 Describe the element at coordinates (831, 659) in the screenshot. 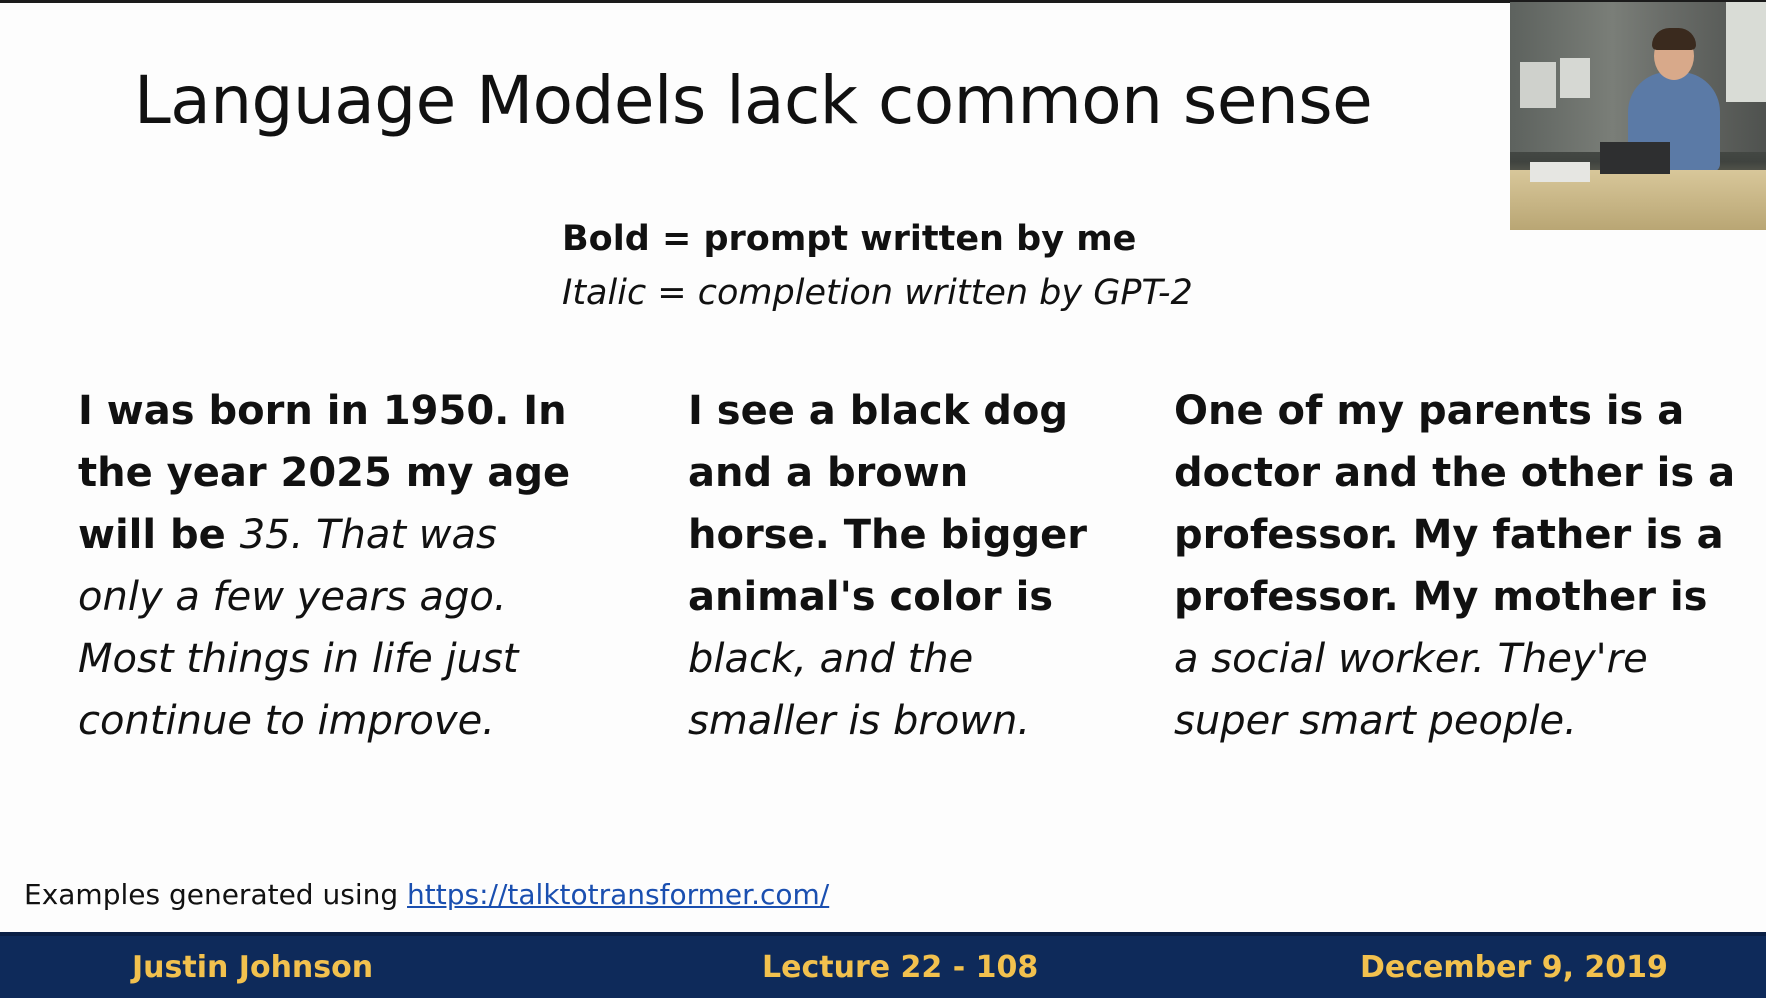

I see `completion-text: black, and the` at that location.